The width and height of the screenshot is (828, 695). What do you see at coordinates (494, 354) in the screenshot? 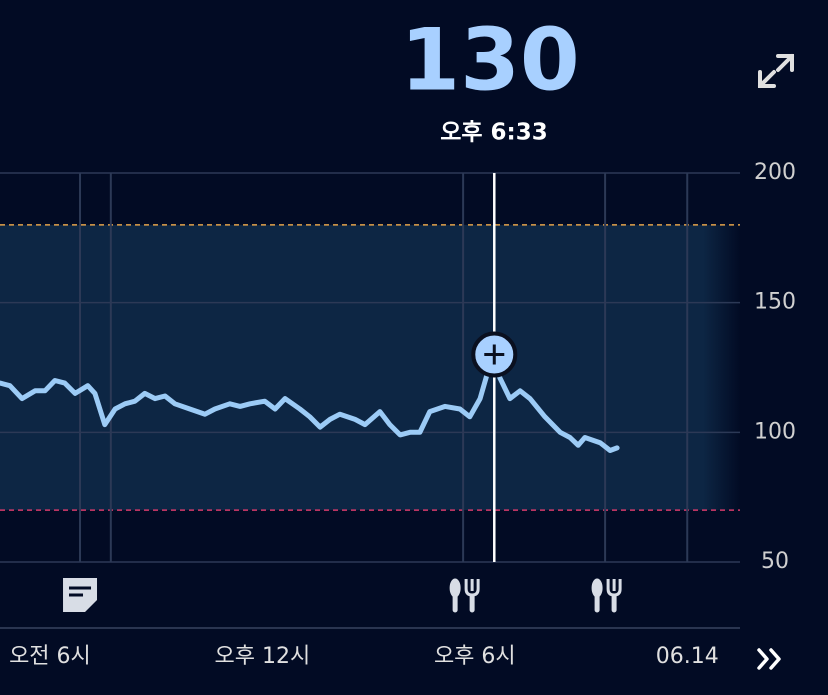
I see `cursor-plus` at bounding box center [494, 354].